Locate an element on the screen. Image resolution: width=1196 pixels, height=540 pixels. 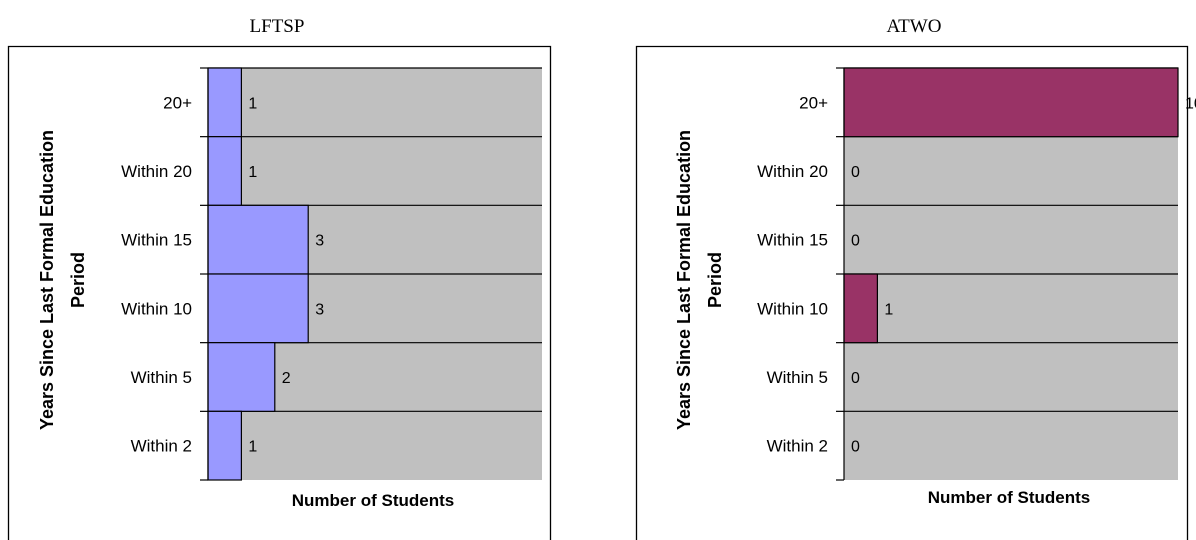
chart-title: ATWO is located at coordinates (914, 26).